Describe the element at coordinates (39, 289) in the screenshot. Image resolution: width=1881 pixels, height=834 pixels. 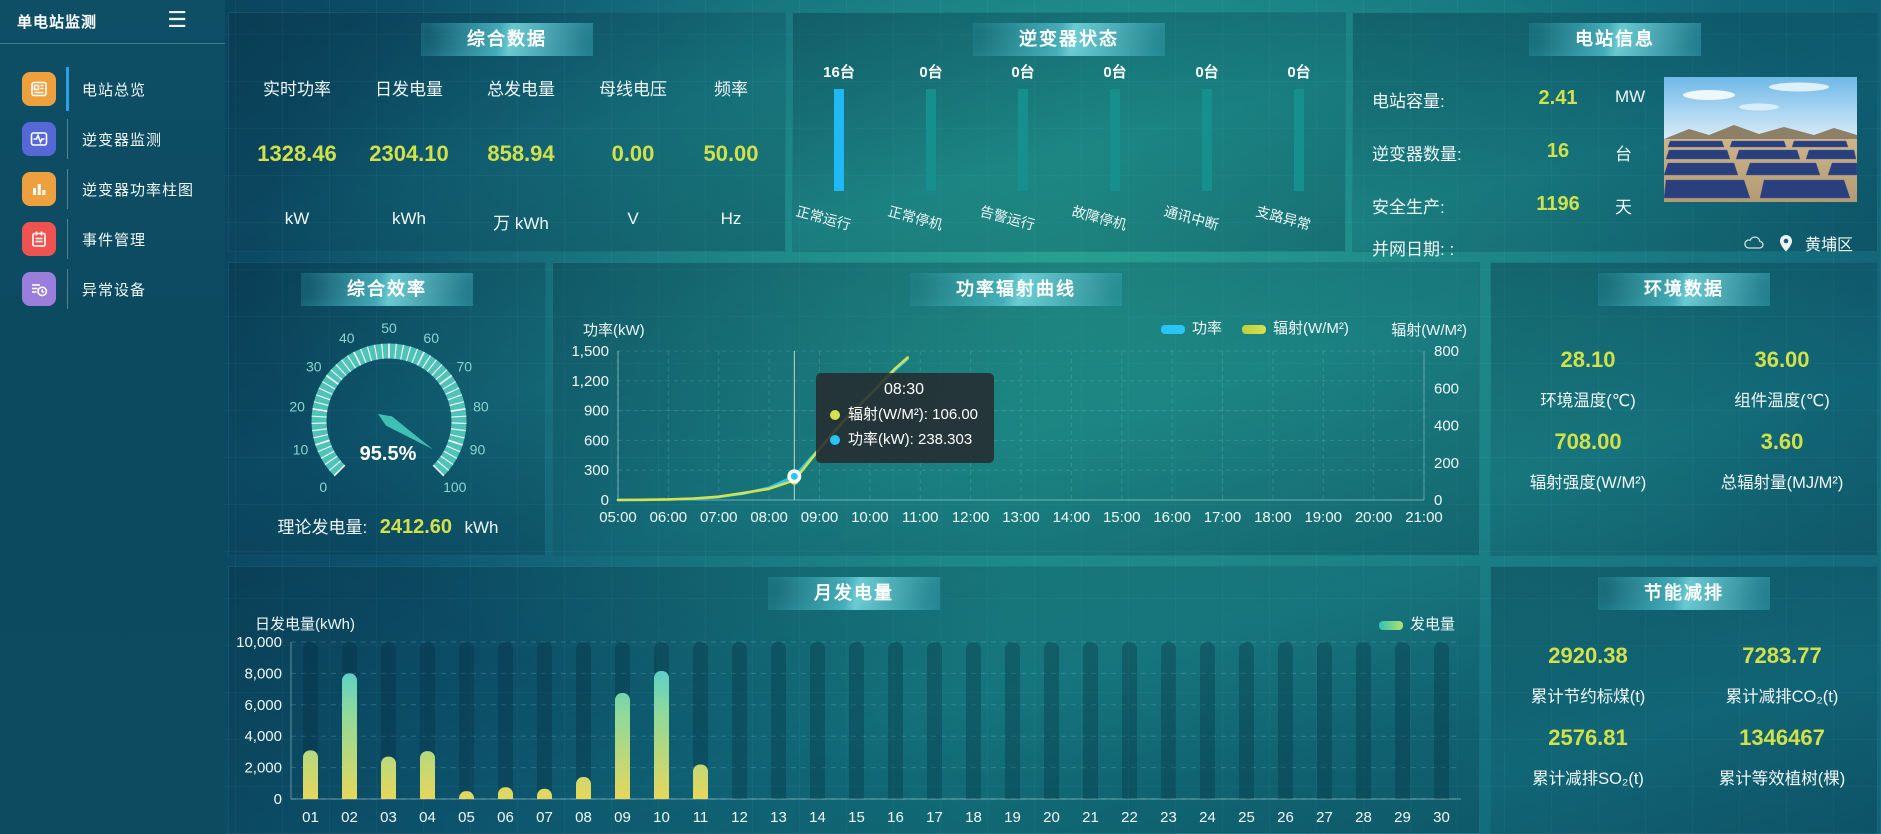
I see `abnormal-device-icon` at that location.